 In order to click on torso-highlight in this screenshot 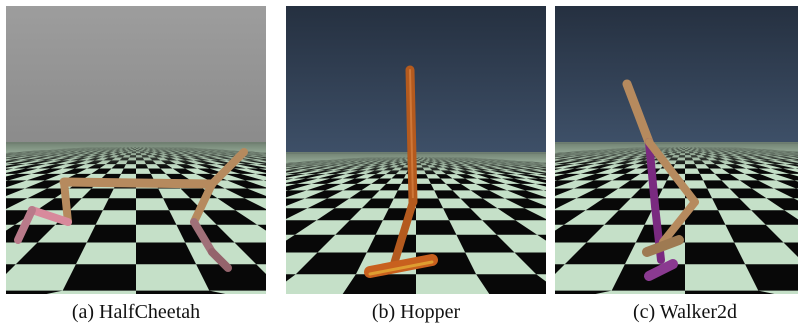, I will do `click(411, 136)`.